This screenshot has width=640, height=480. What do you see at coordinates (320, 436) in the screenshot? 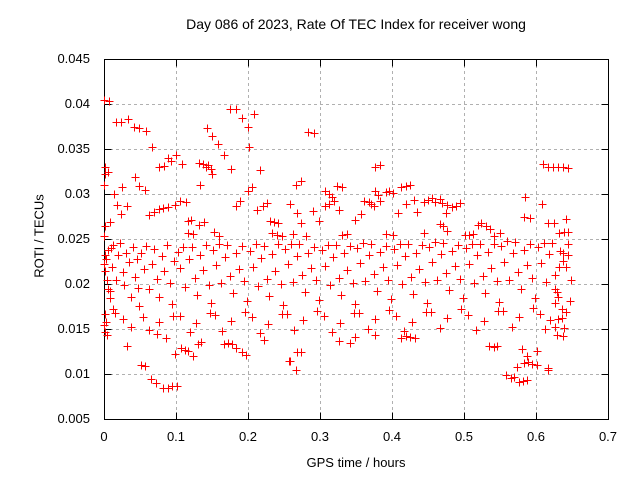
I see `x-tick-label: 0.3` at bounding box center [320, 436].